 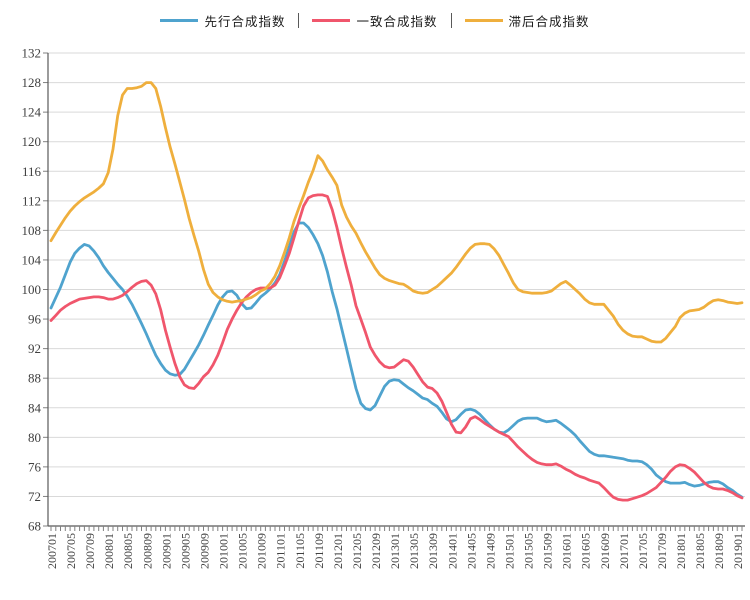 I want to click on svg-text: 200909, so click(x=204, y=551).